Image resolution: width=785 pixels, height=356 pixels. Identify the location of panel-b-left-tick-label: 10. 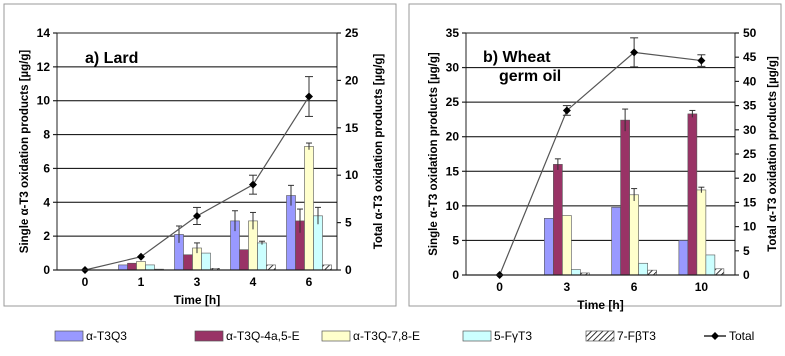
(453, 206).